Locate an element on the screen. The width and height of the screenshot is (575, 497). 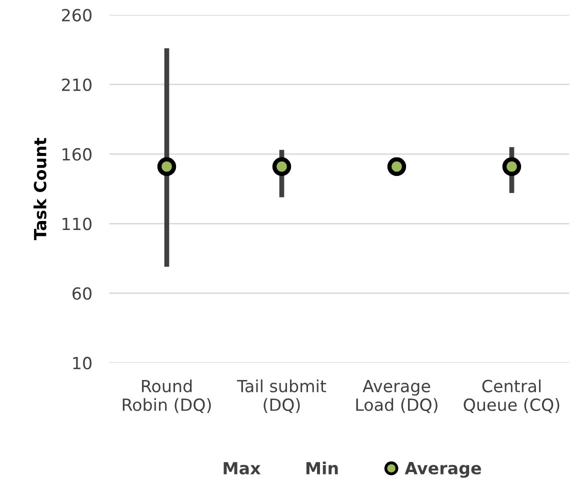
y-tick-label: 10 is located at coordinates (82, 363).